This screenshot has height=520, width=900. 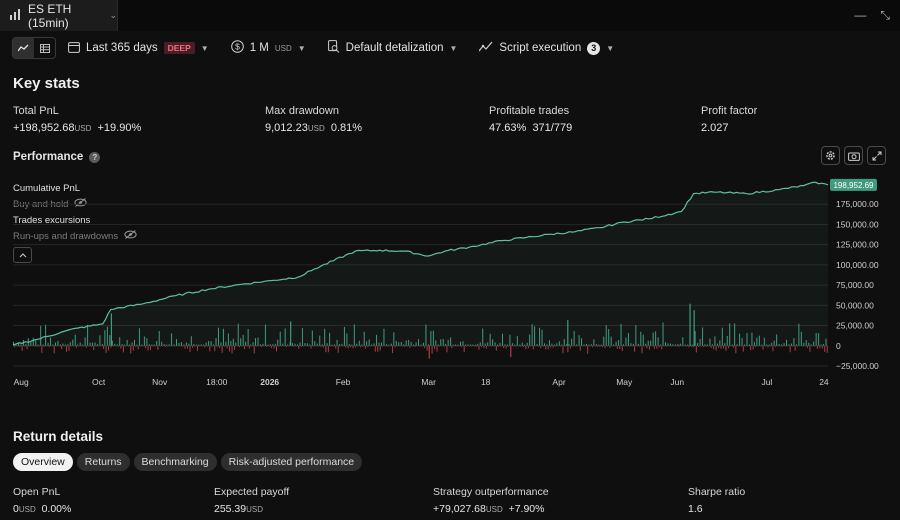 I want to click on settings-icon, so click(x=830, y=155).